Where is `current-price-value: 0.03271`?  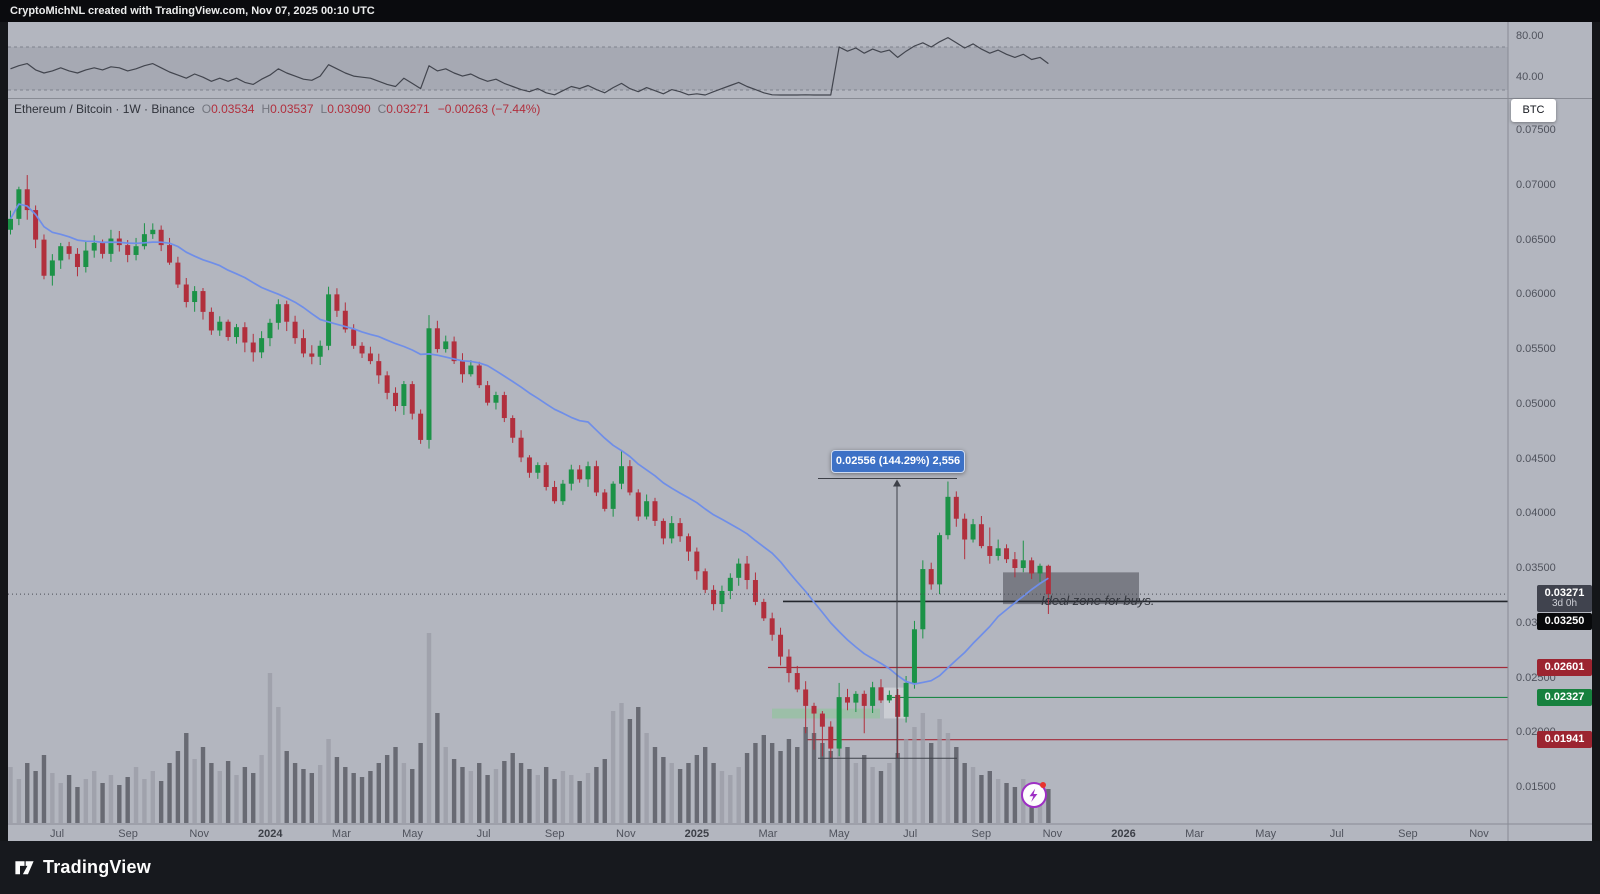
current-price-value: 0.03271 is located at coordinates (1564, 593).